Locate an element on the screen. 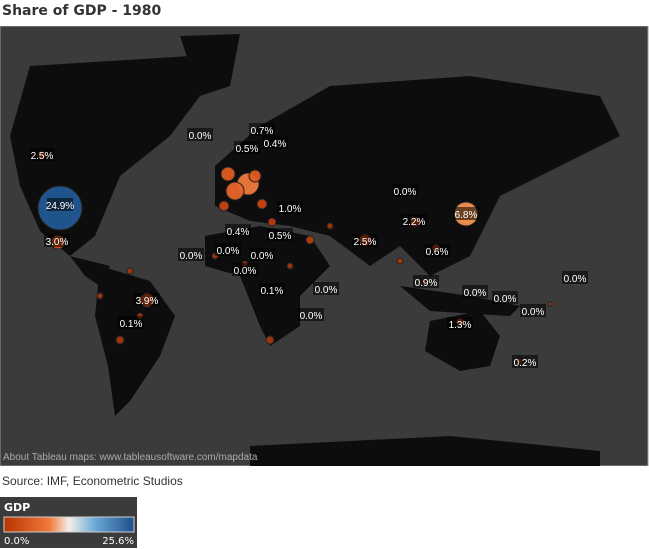 This screenshot has width=649, height=549. legend-min: 0.0% is located at coordinates (16, 541).